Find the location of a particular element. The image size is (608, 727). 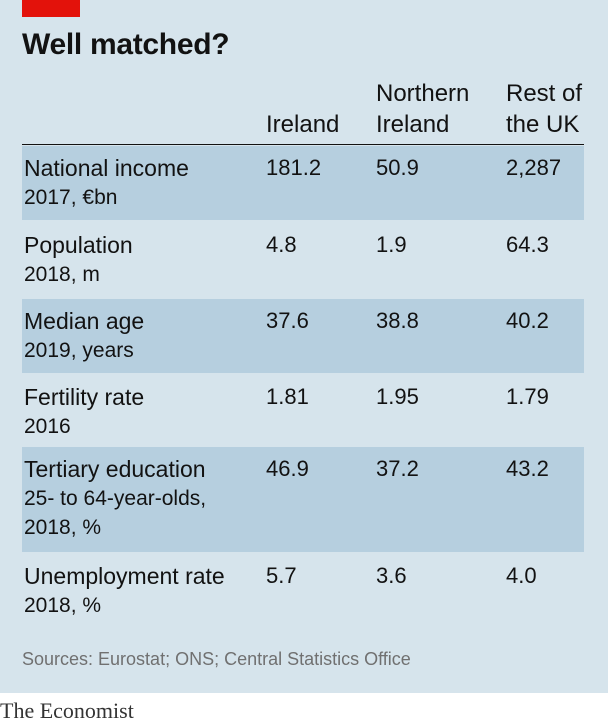

table-cell: 181.2 is located at coordinates (294, 167).